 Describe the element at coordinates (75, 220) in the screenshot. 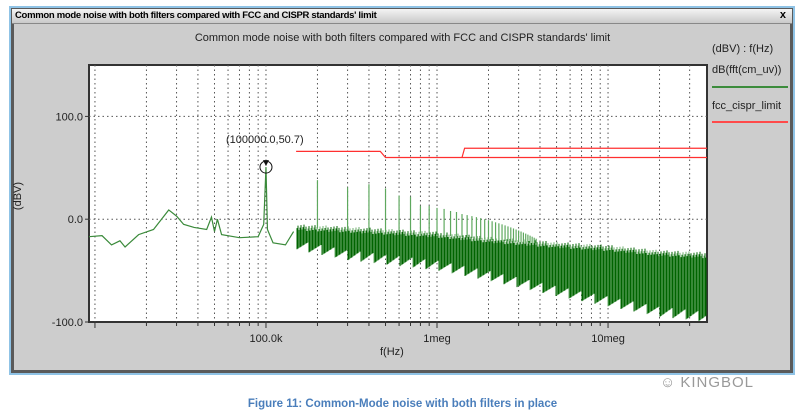

I see `y-tick-label: 0.0` at that location.